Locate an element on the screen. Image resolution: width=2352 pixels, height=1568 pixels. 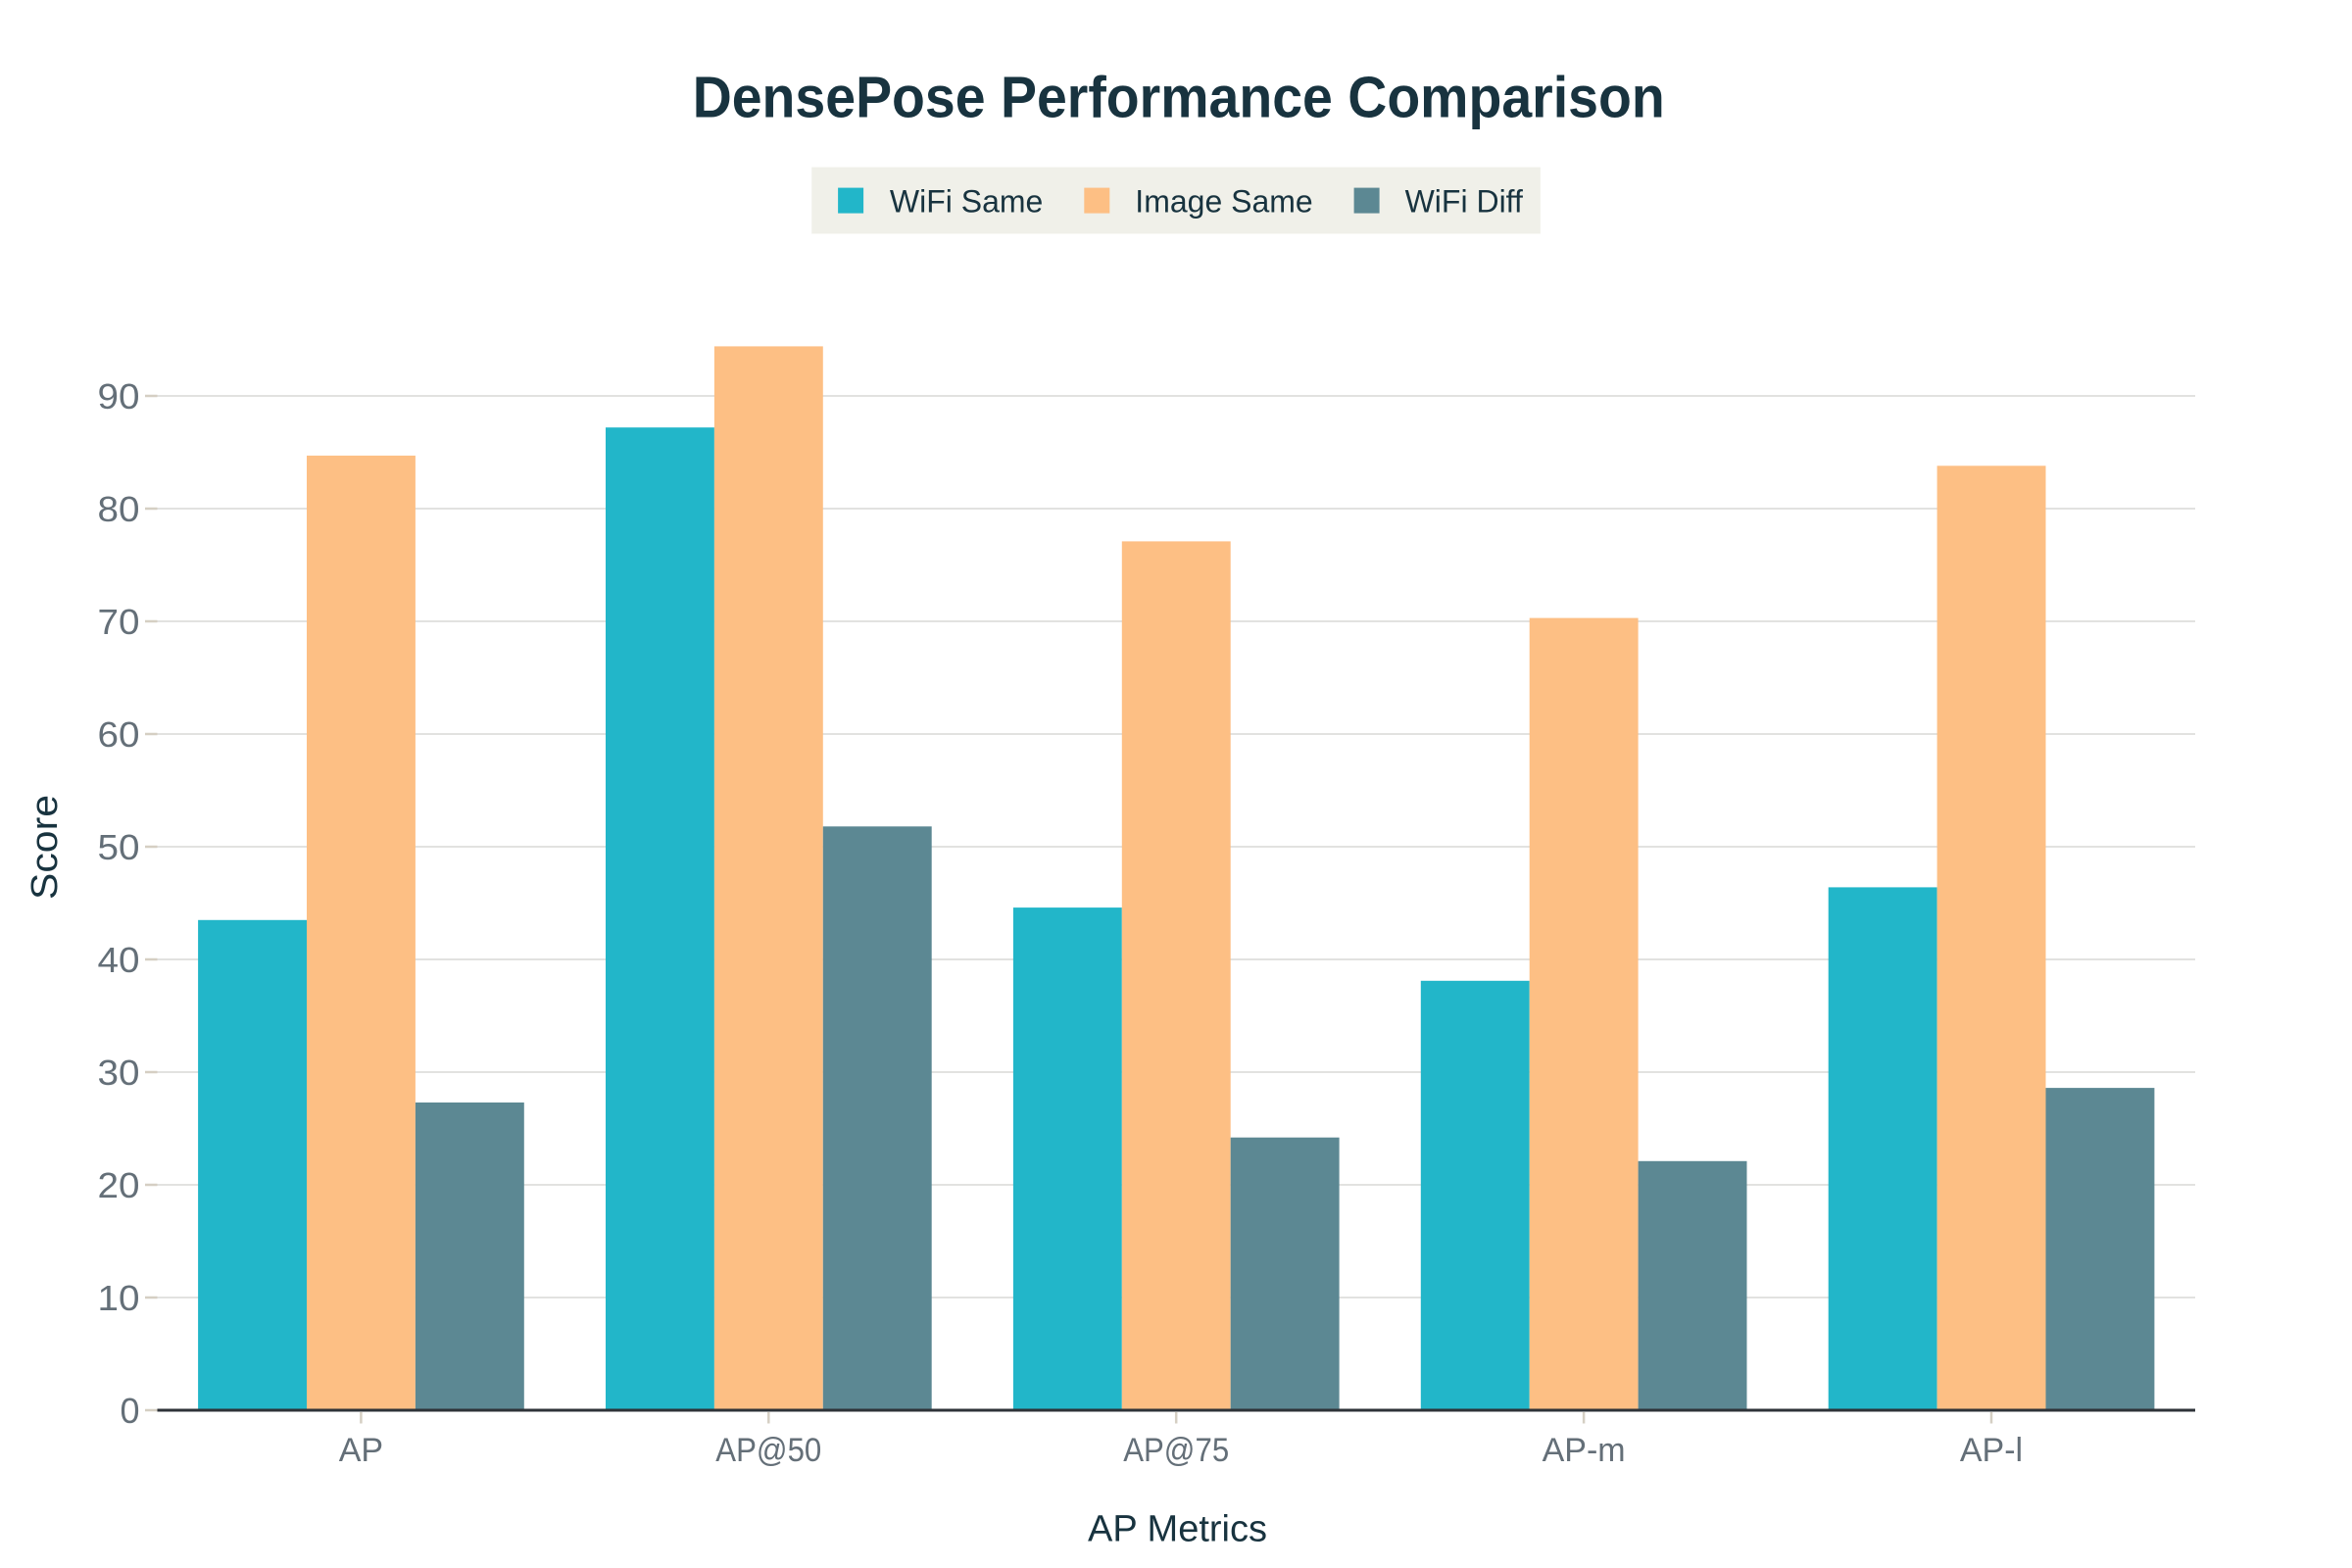
svg-text: WiFi Diff is located at coordinates (1464, 201).